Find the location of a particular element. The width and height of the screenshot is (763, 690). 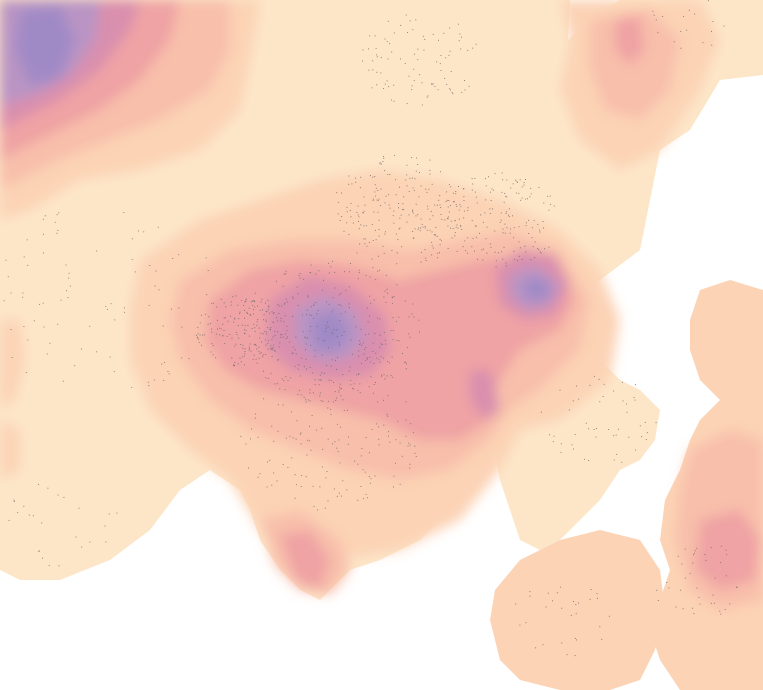

land-region-southeast is located at coordinates (577, 610).